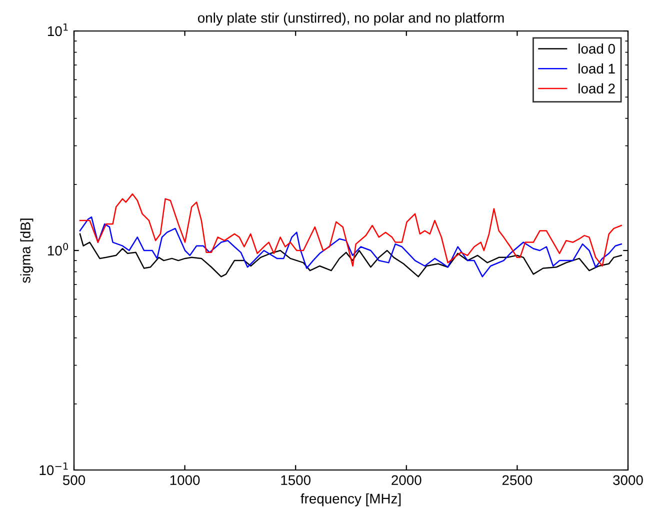  What do you see at coordinates (350, 499) in the screenshot?
I see `x-axis-title: frequency [MHz]` at bounding box center [350, 499].